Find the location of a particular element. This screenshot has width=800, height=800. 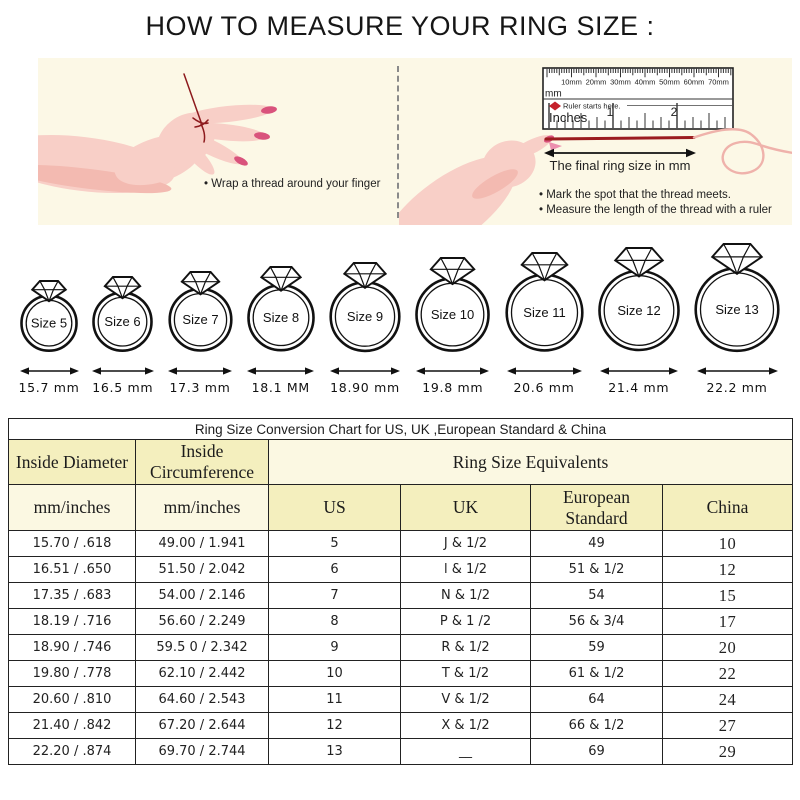

table-row: 18.90 / .746 59.5 0 / 2.342 9 R & 1/2 59 20 is located at coordinates (400, 647).